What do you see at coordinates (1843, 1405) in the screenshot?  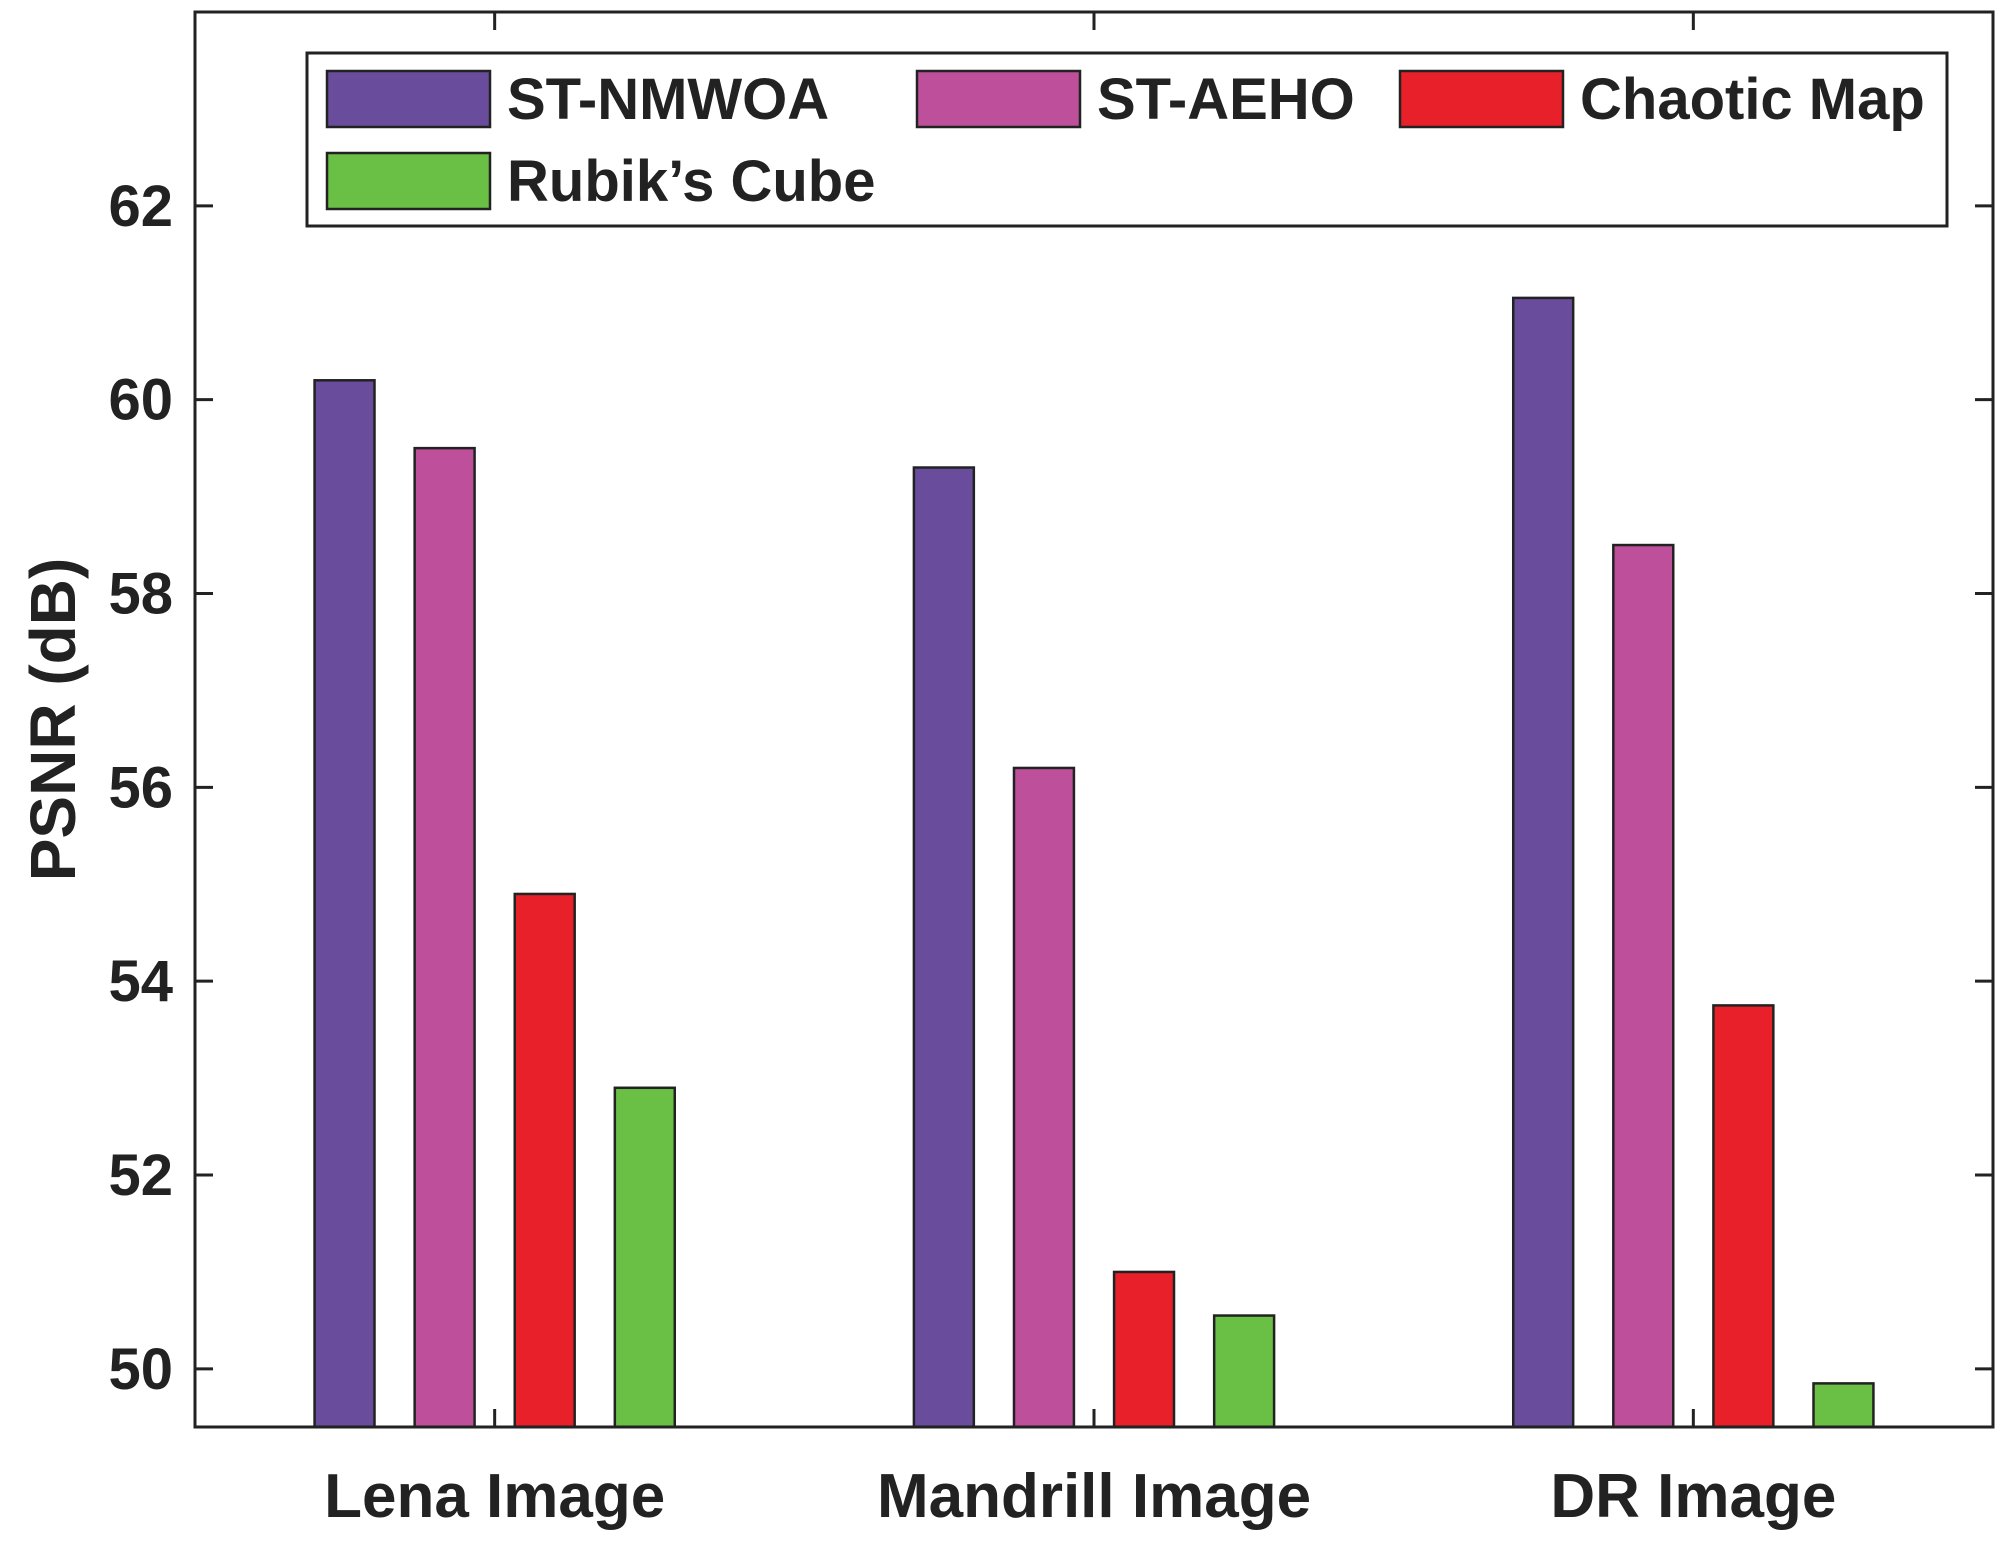 I see `bar-rubik-s-cube-dr-image` at bounding box center [1843, 1405].